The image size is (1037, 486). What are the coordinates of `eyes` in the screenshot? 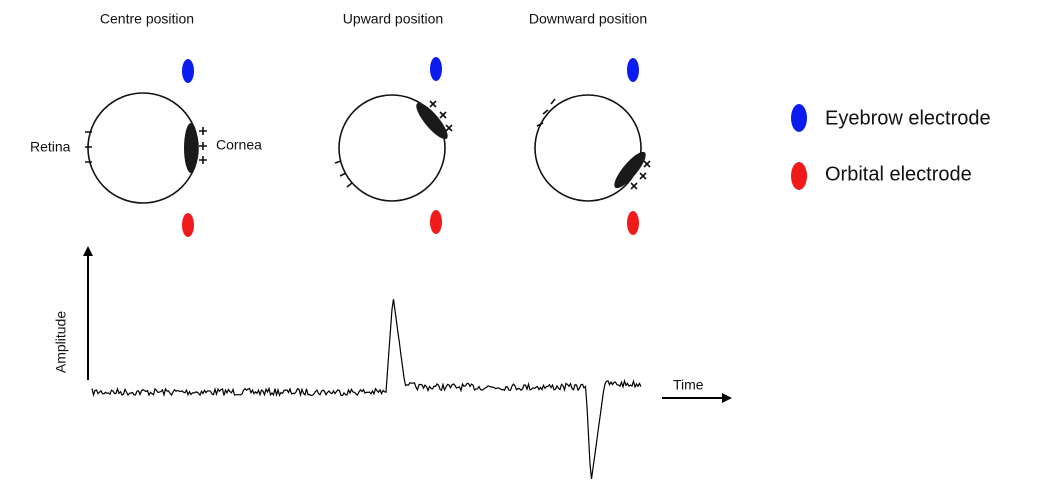 It's located at (364, 148).